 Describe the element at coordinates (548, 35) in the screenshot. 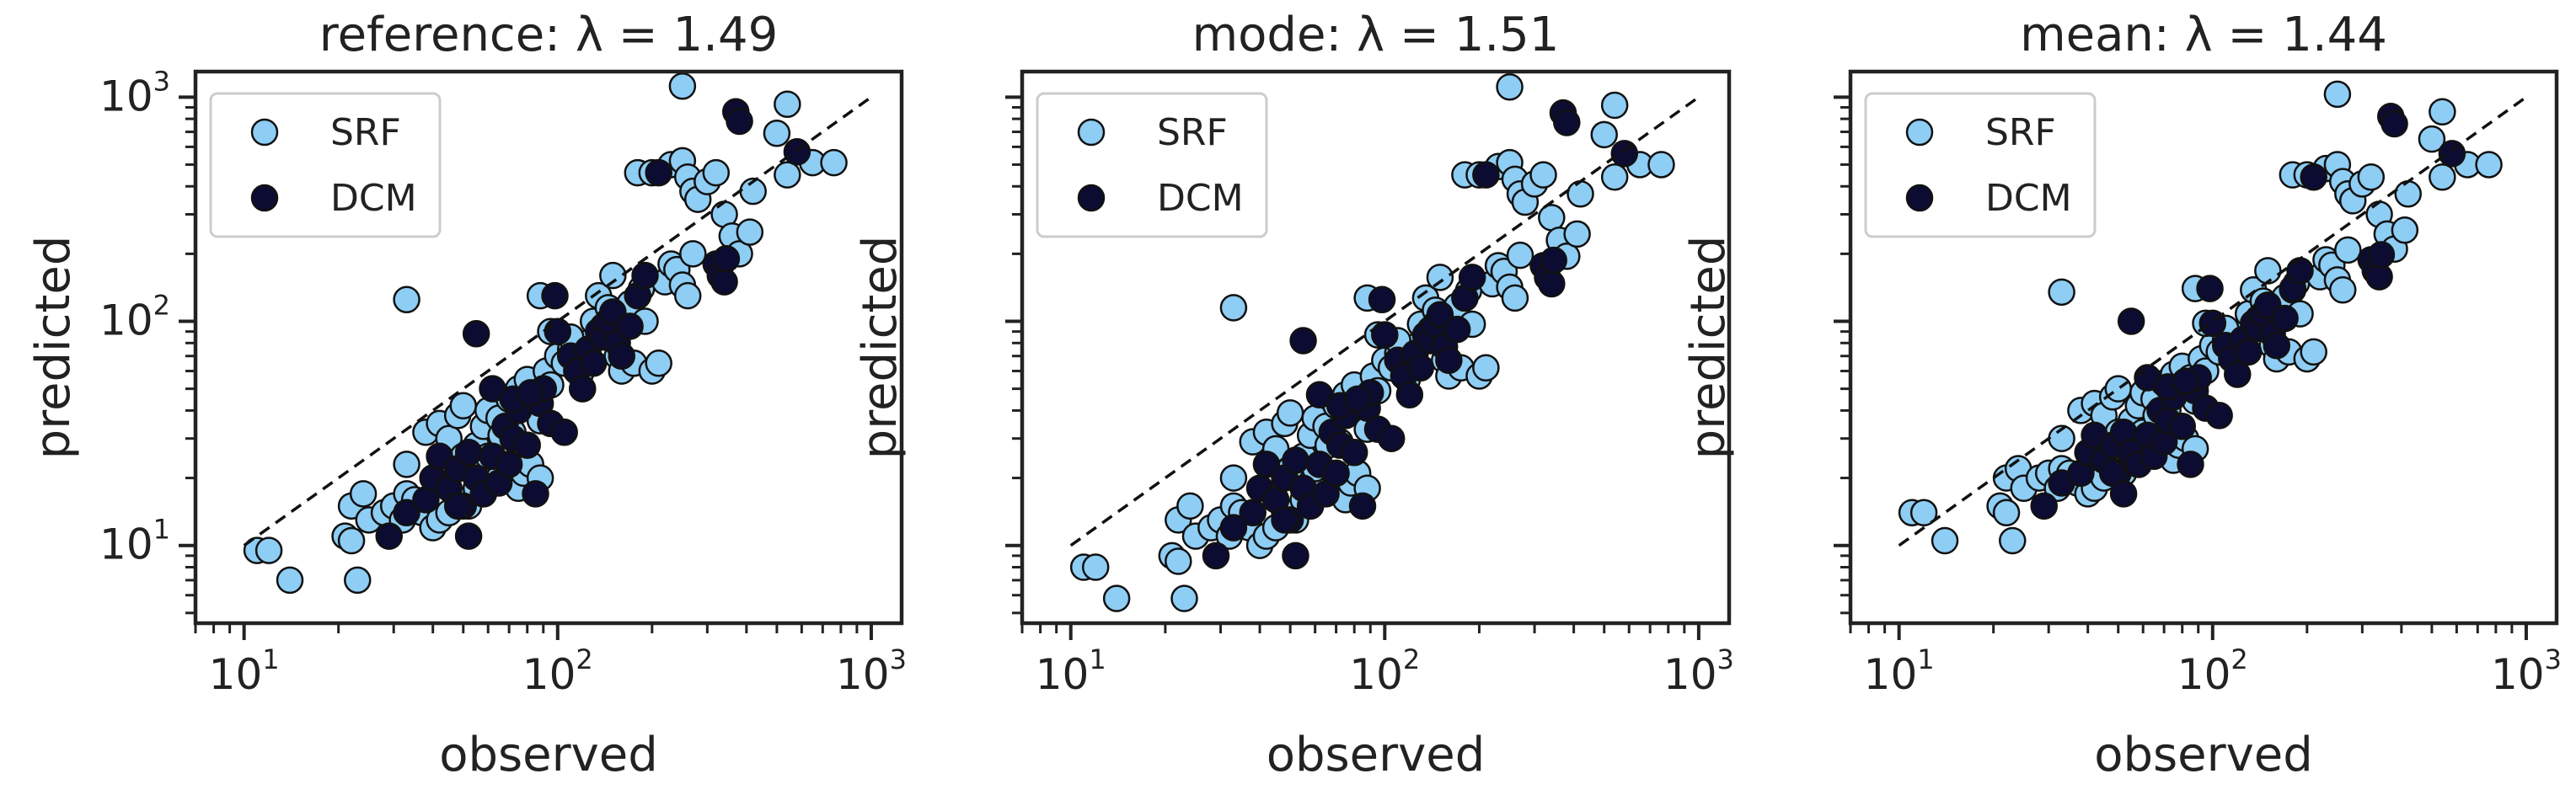

I see `panel-title: reference: λ = 1.49` at that location.